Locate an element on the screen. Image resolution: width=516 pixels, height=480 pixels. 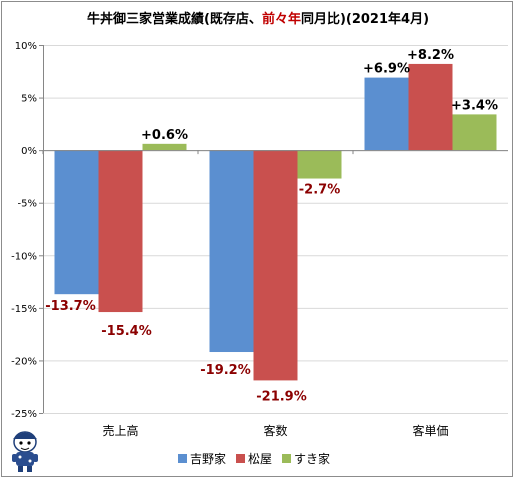
legend-label: 松屋 is located at coordinates (260, 459).